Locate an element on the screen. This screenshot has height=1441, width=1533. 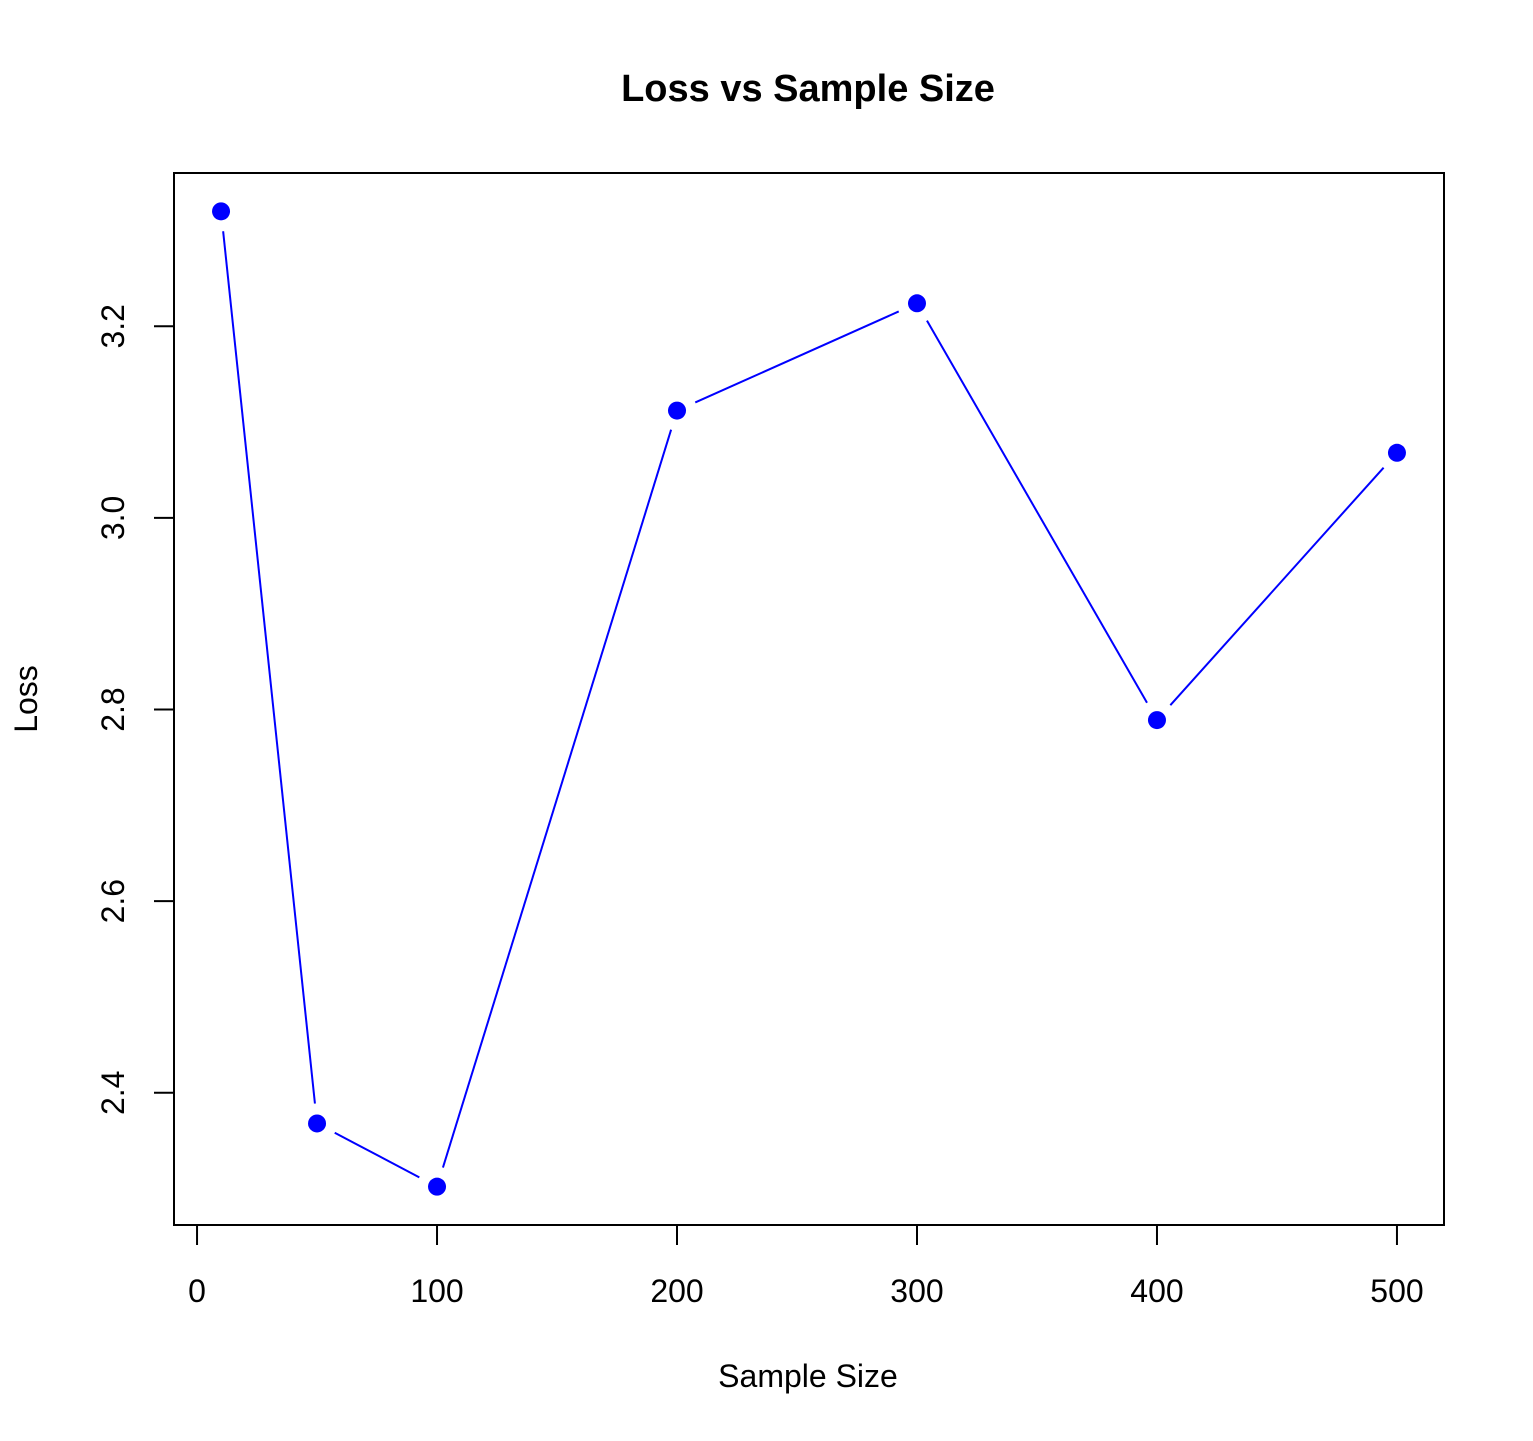
y-tick-label: 2.8 is located at coordinates (113, 709).